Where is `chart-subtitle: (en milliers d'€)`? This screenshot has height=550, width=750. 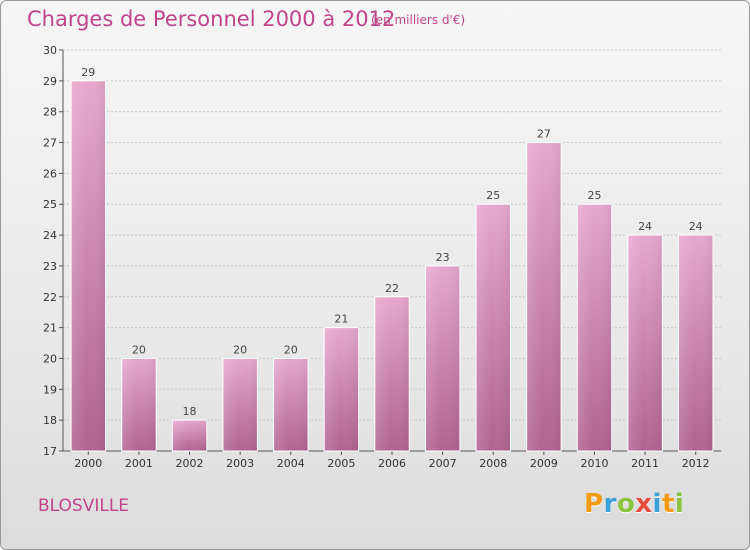 chart-subtitle: (en milliers d'€) is located at coordinates (418, 20).